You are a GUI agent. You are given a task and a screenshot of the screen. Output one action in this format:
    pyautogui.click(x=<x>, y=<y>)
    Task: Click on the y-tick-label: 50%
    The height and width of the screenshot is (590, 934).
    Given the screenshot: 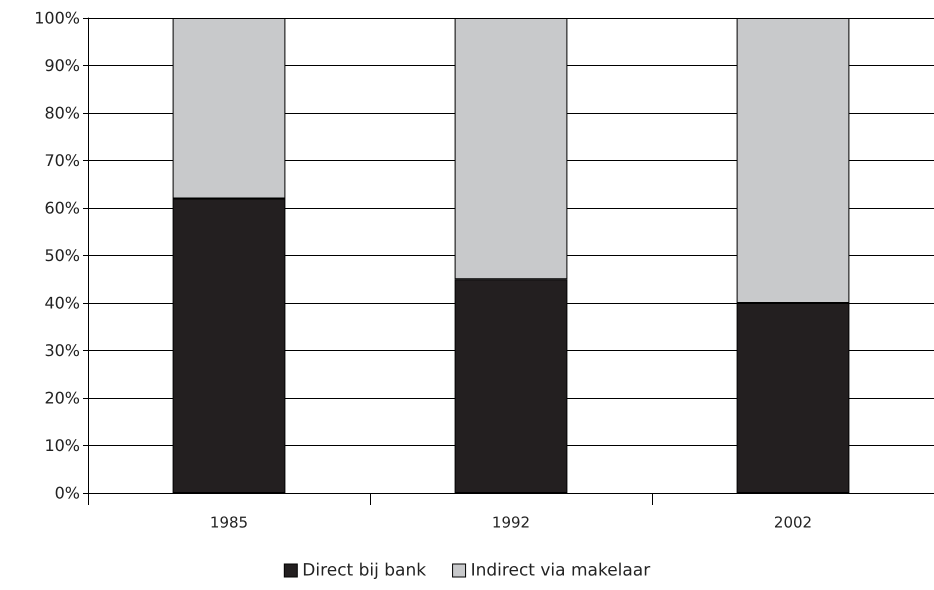 What is the action you would take?
    pyautogui.click(x=62, y=255)
    